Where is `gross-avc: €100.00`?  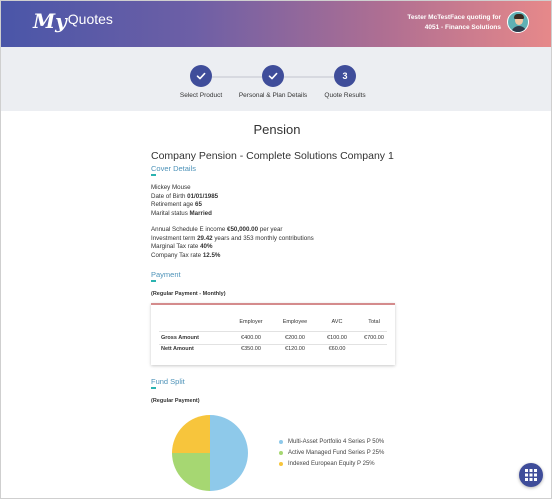 gross-avc: €100.00 is located at coordinates (337, 338).